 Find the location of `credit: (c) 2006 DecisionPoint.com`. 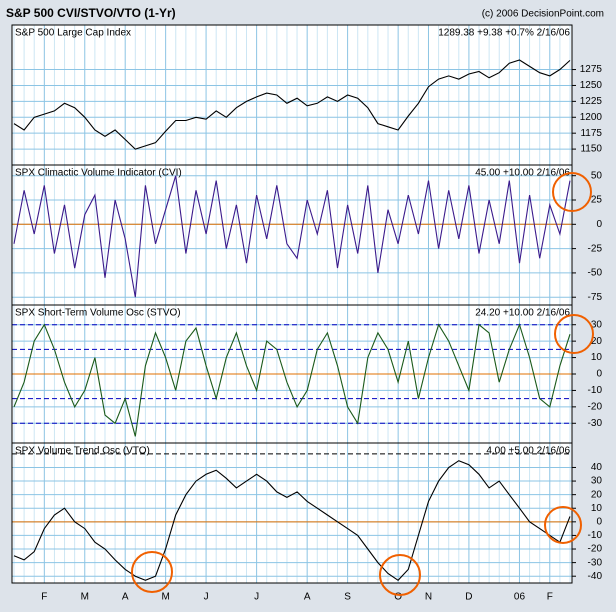

credit: (c) 2006 DecisionPoint.com is located at coordinates (543, 14).